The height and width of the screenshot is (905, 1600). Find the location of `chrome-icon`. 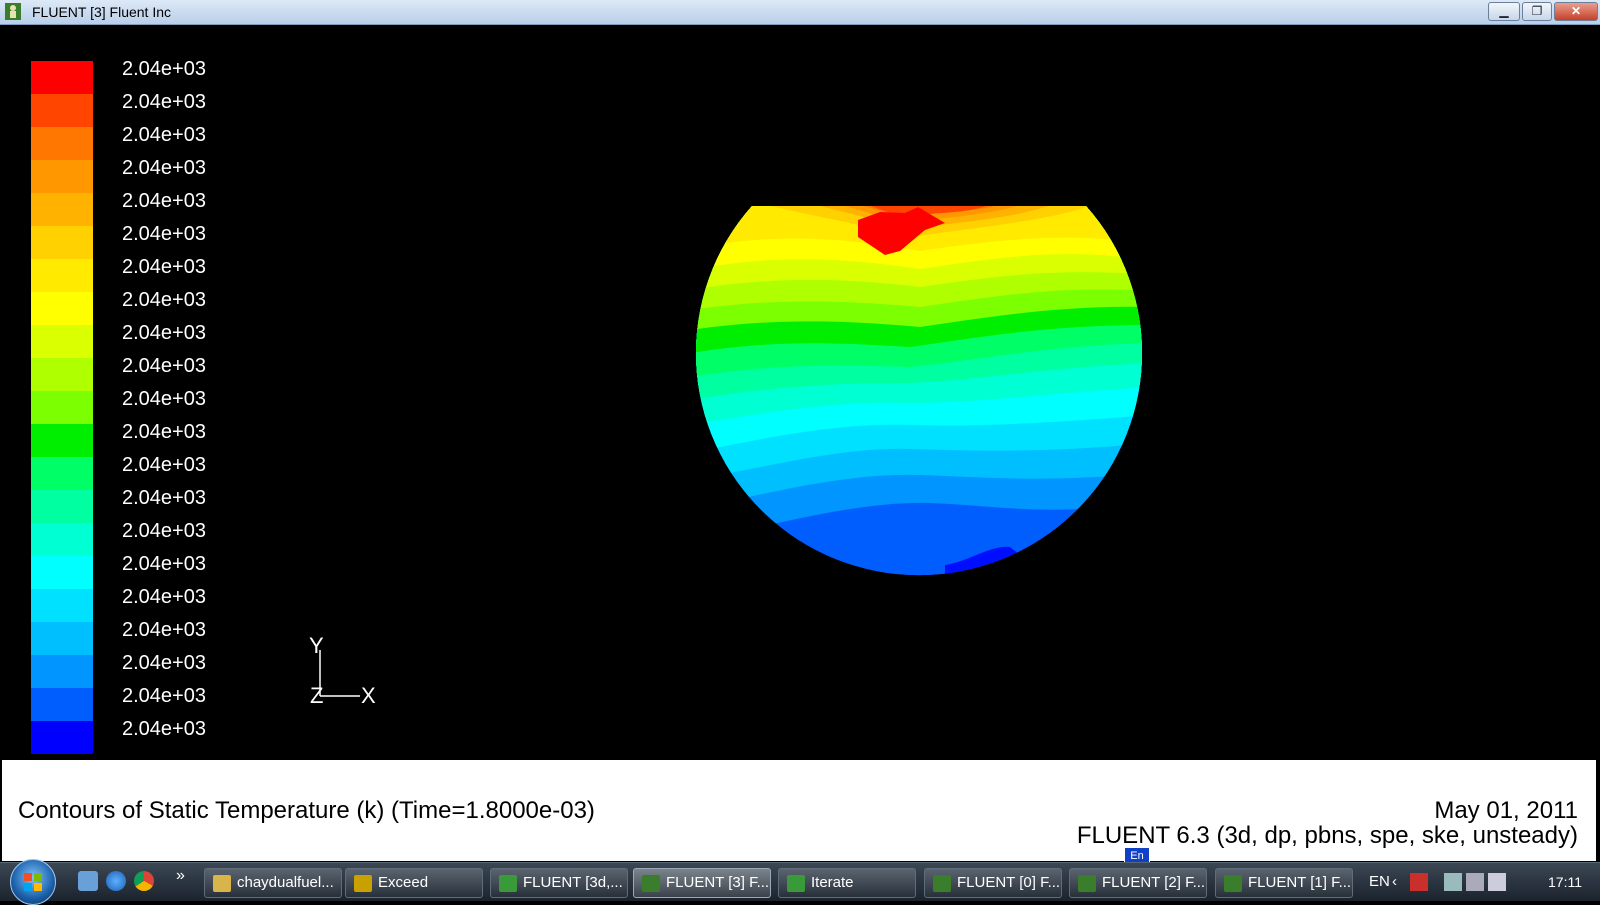

chrome-icon is located at coordinates (144, 881).